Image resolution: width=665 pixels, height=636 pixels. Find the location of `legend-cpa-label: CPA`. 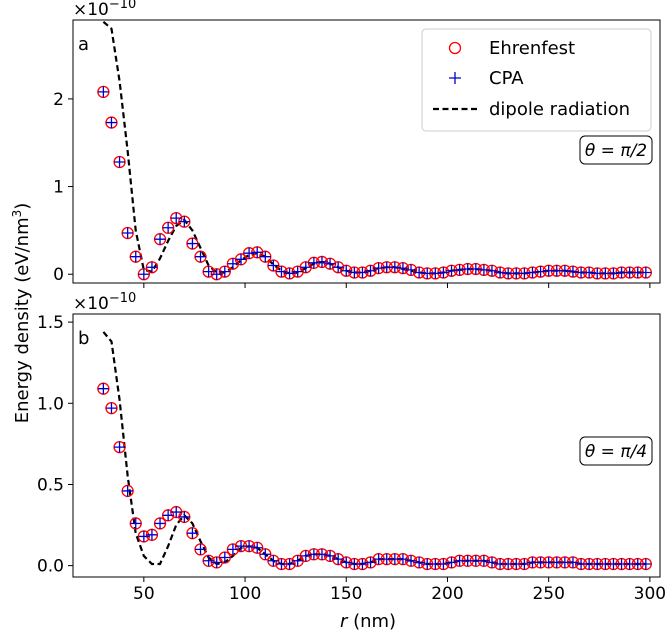

legend-cpa-label: CPA is located at coordinates (506, 78).